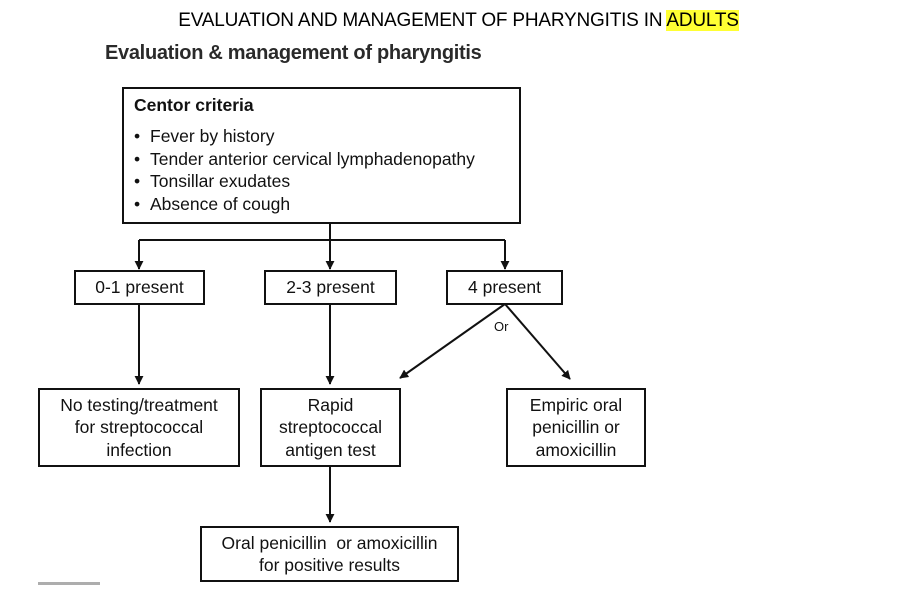 The image size is (917, 590). What do you see at coordinates (330, 287) in the screenshot?
I see `branch-2-3-present: 2-3 present` at bounding box center [330, 287].